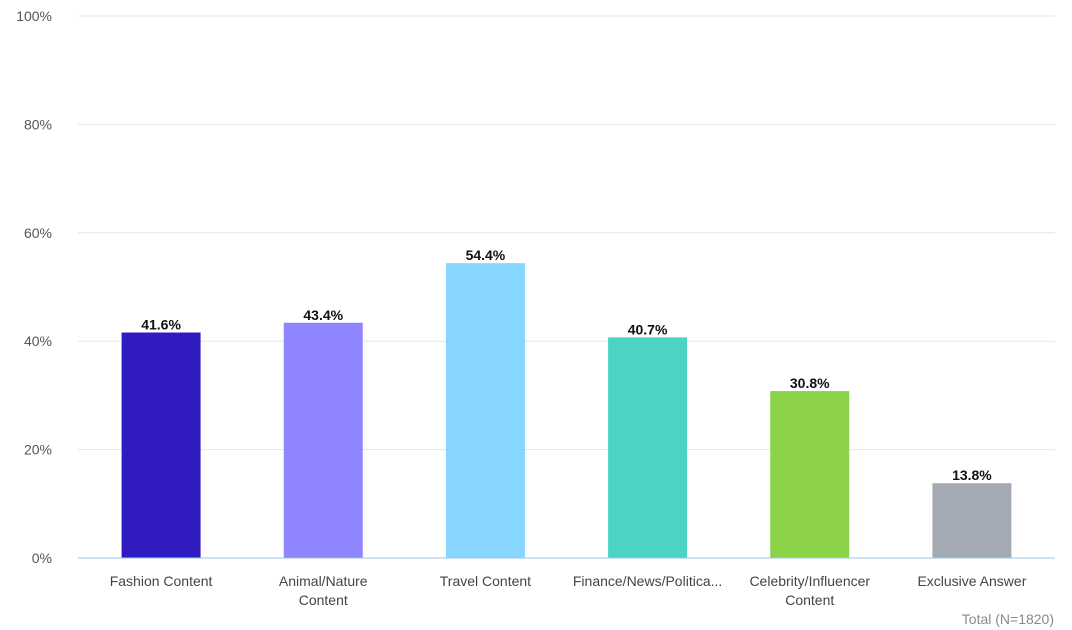  I want to click on data-label: 54.4%, so click(486, 255).